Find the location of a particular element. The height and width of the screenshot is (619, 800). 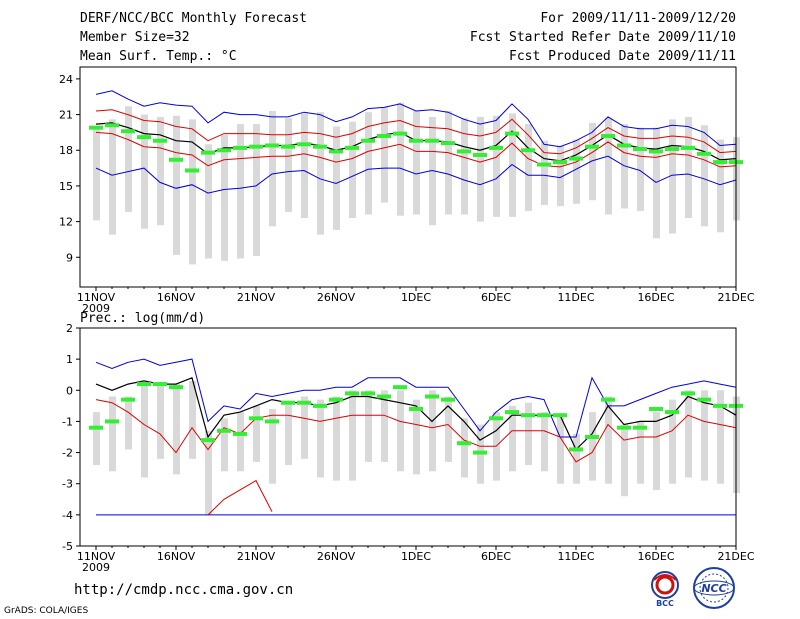

bcc-logo: BCC is located at coordinates (665, 589).